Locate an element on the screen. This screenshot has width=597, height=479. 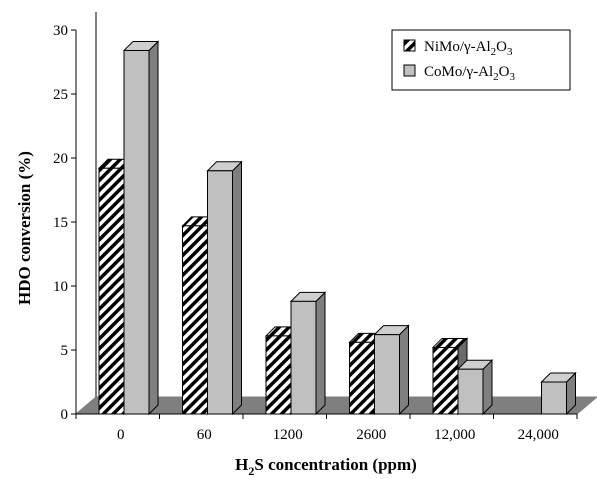
y-tick-label: 25 is located at coordinates (60, 95).